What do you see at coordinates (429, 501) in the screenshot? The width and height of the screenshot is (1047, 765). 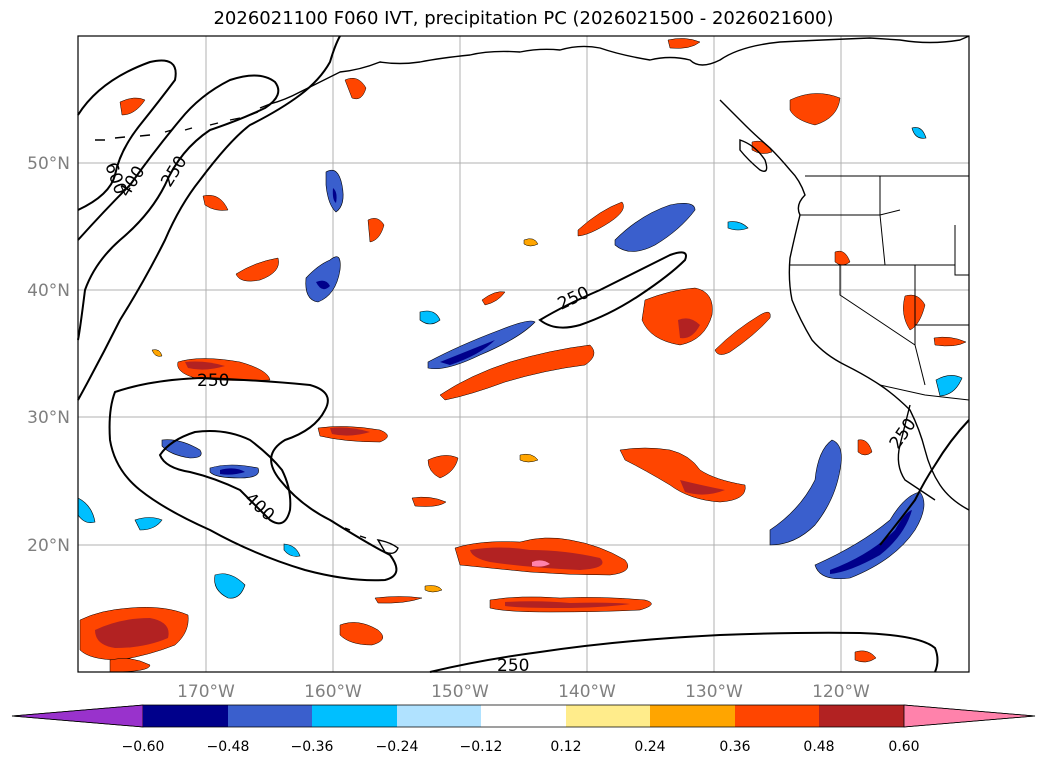 I see `pos-blob-152w-23n` at bounding box center [429, 501].